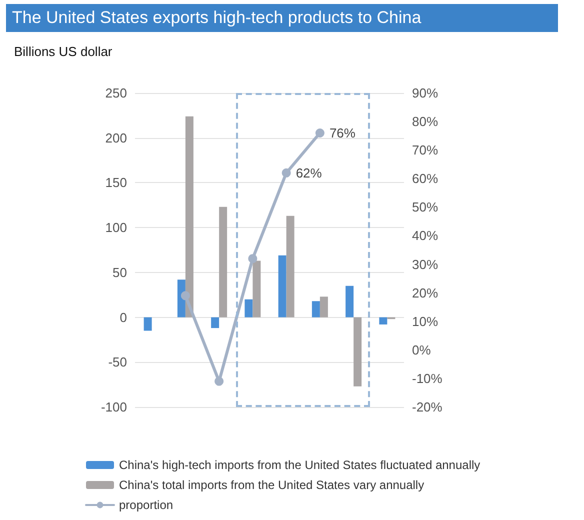 This screenshot has width=584, height=520. Describe the element at coordinates (123, 317) in the screenshot. I see `y-tick-label: 0` at that location.